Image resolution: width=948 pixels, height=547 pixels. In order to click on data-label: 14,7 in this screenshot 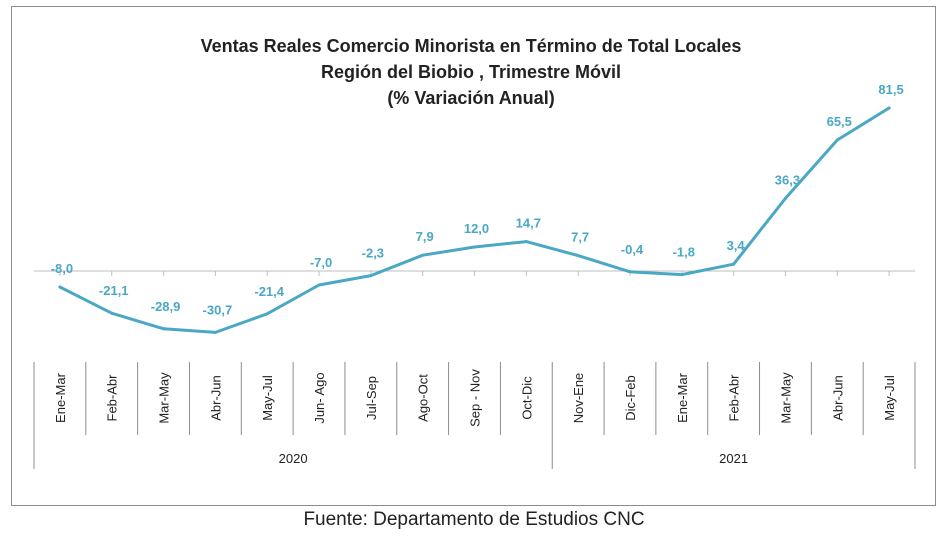, I will do `click(528, 223)`.